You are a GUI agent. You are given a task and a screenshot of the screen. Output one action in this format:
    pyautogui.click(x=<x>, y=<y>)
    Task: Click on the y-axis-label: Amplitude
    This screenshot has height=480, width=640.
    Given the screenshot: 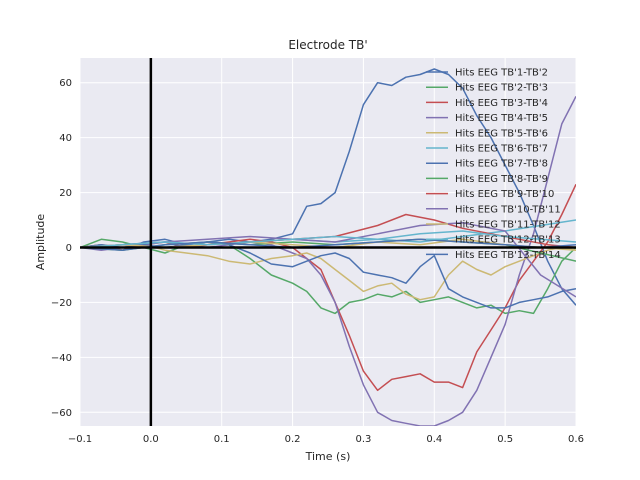 What is the action you would take?
    pyautogui.click(x=40, y=242)
    